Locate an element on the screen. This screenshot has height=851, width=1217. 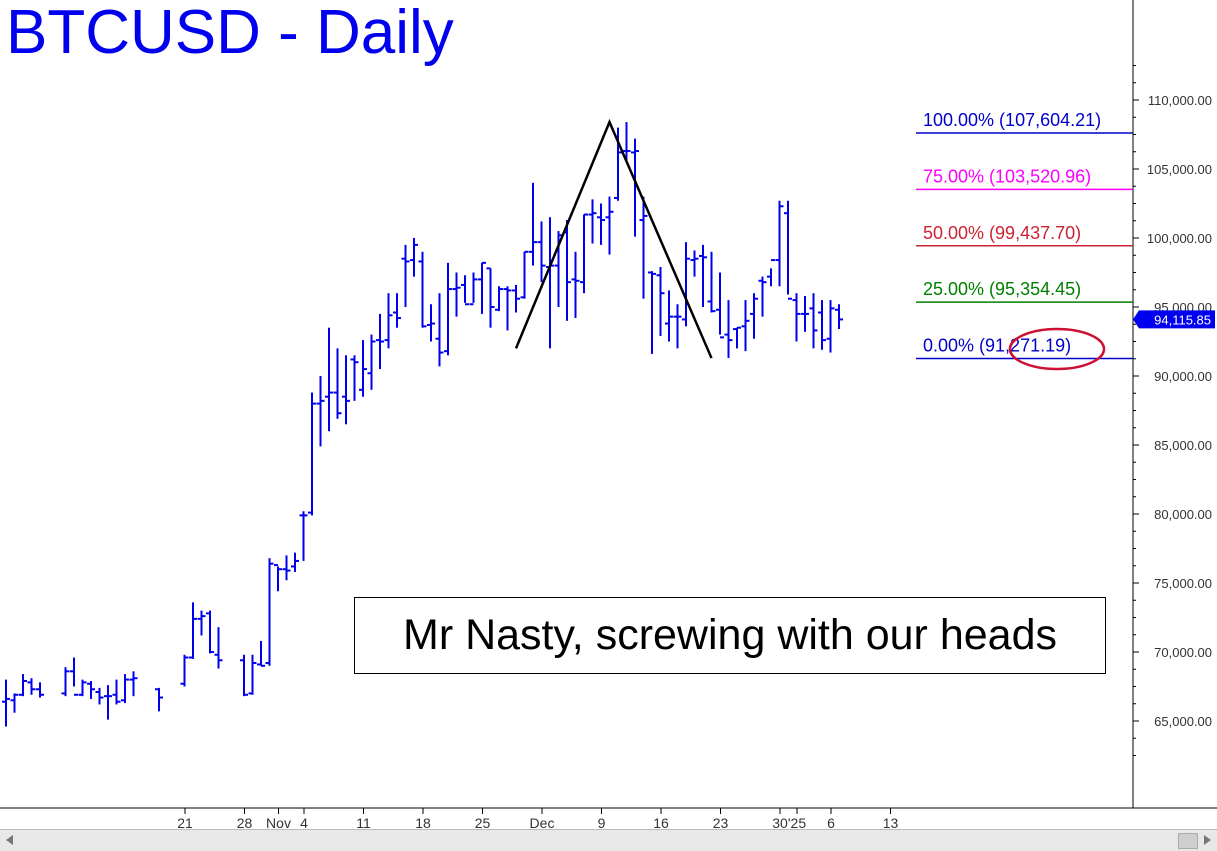
y-tick-label: 100,000.00 is located at coordinates (1179, 238).